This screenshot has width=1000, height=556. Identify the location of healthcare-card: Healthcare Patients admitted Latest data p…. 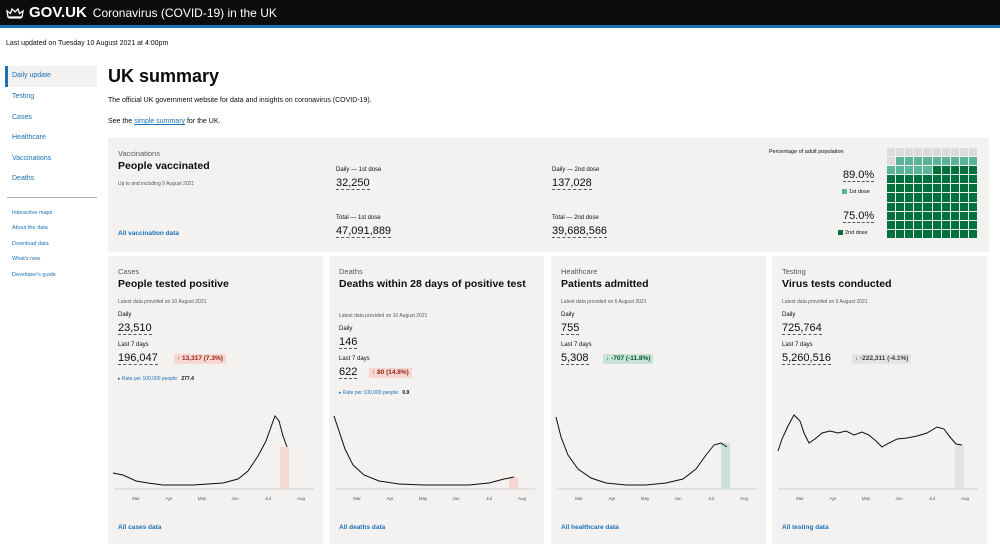
(658, 400).